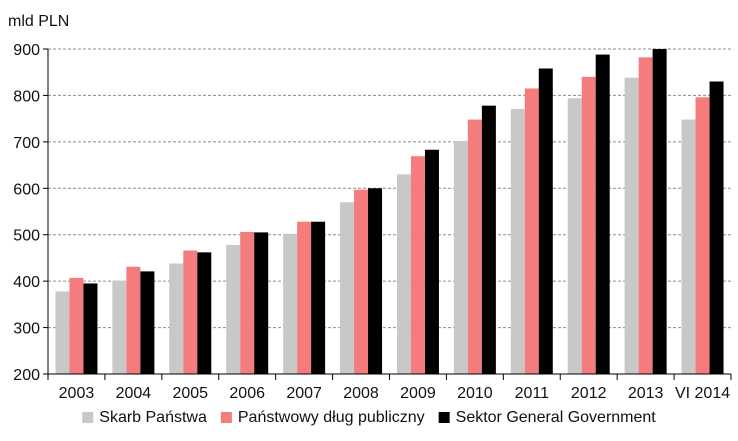  What do you see at coordinates (26, 329) in the screenshot?
I see `y-tick-label: 300` at bounding box center [26, 329].